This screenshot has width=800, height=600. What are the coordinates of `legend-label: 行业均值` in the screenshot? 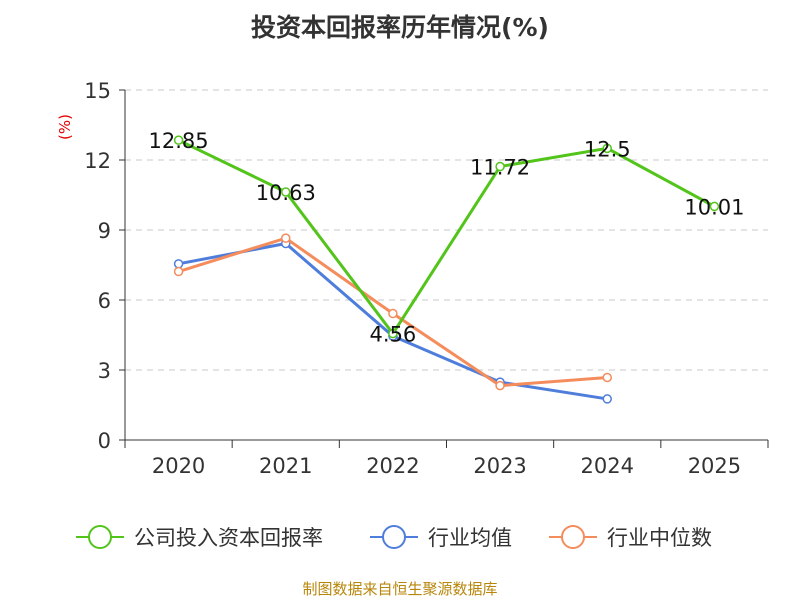 It's located at (470, 538).